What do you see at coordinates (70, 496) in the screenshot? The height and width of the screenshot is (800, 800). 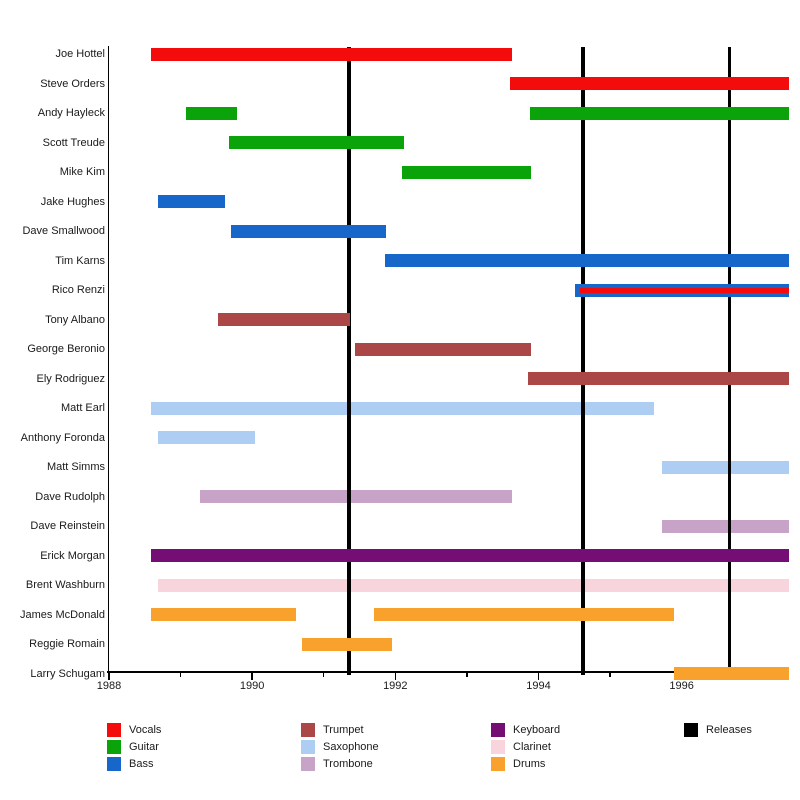 I see `member-label: Dave Rudolph` at bounding box center [70, 496].